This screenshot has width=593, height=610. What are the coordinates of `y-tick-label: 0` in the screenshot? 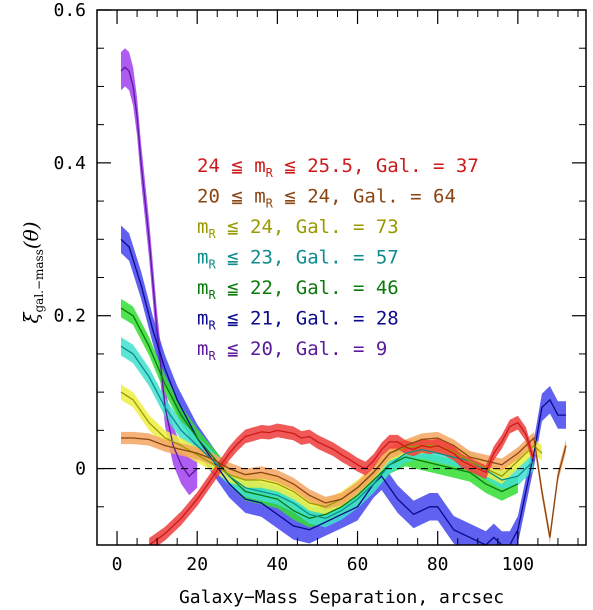 It's located at (80, 469).